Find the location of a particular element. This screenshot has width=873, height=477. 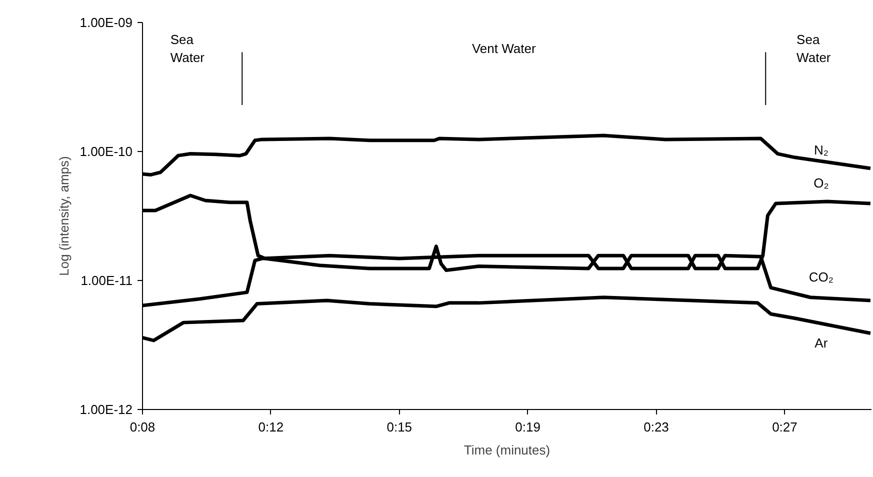

y-axis-title: Log (intensity, amps) is located at coordinates (64, 216).